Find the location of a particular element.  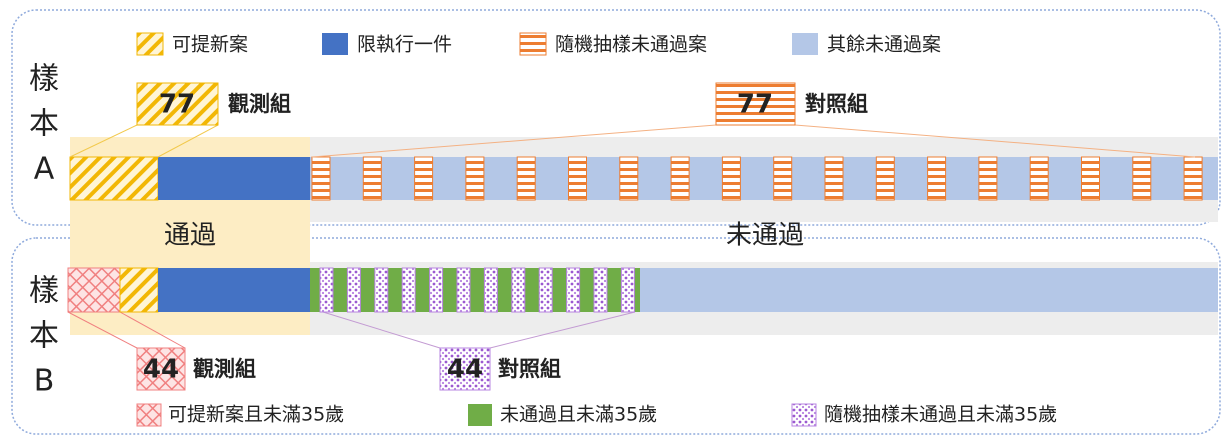

sample-a-label: 樣 本 A is located at coordinates (44, 124).